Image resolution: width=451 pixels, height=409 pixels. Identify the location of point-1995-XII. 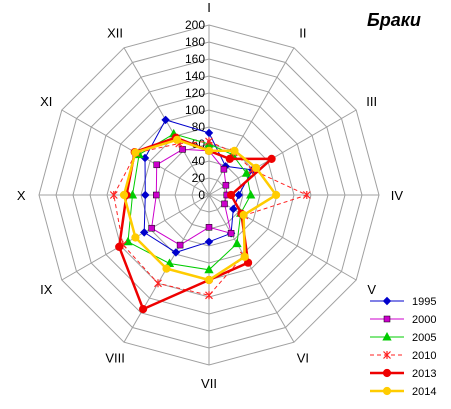
(165, 120).